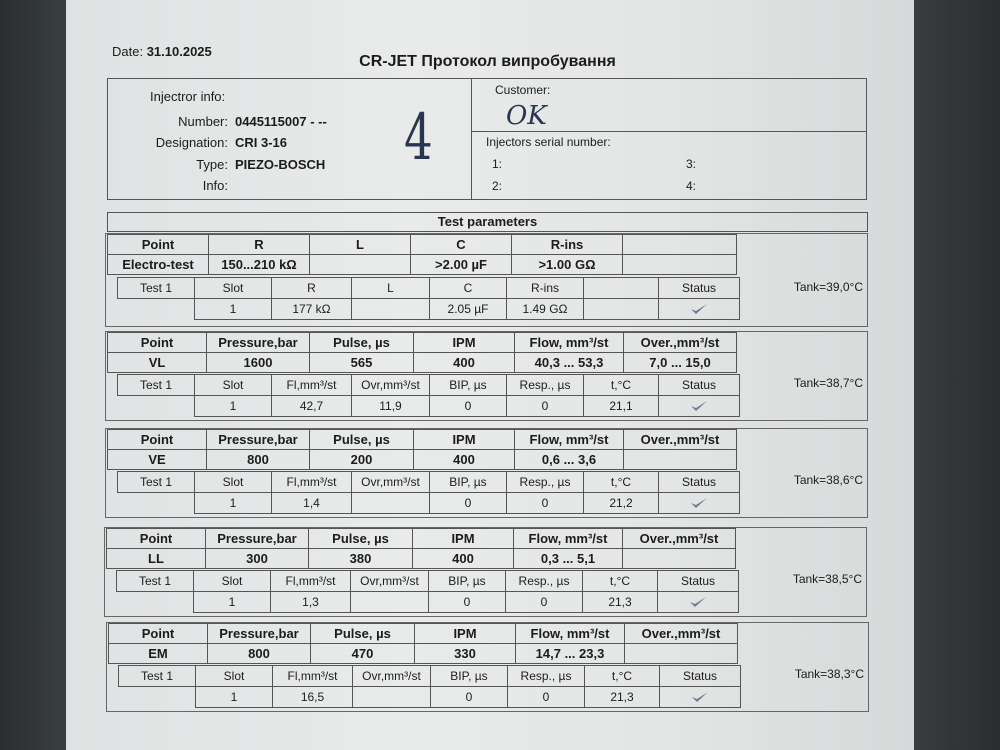 Image resolution: width=1000 pixels, height=750 pixels. I want to click on spec-value-1: 800, so click(259, 653).